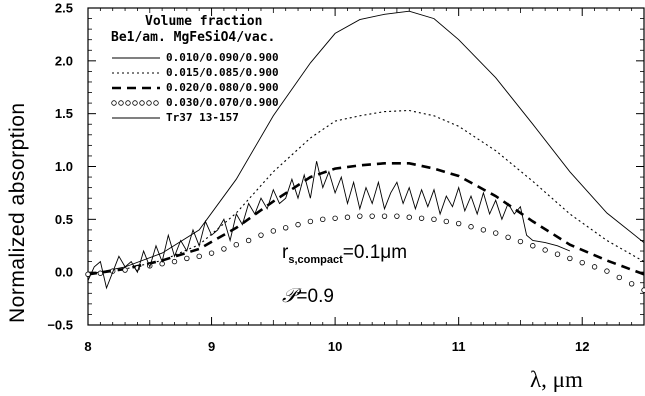 The width and height of the screenshot is (645, 396). I want to click on x-tick-label: 11, so click(459, 346).